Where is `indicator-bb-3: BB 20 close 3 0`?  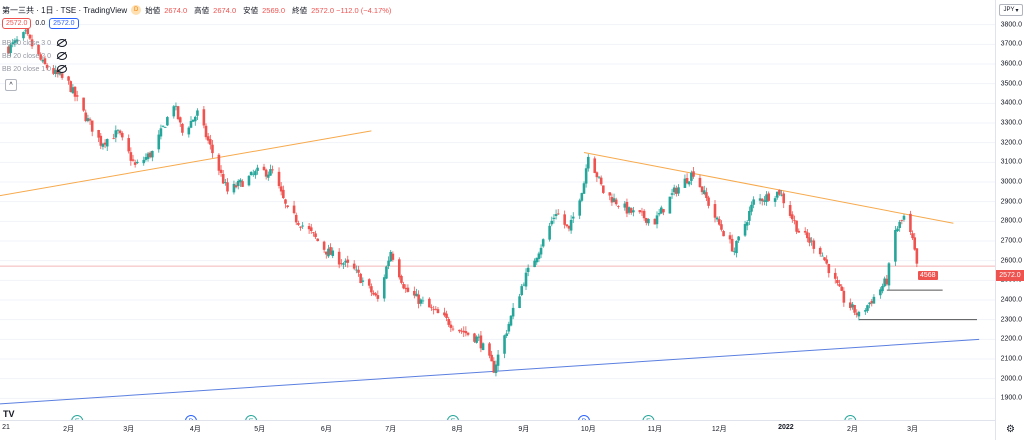
indicator-bb-3: BB 20 close 3 0 is located at coordinates (35, 43).